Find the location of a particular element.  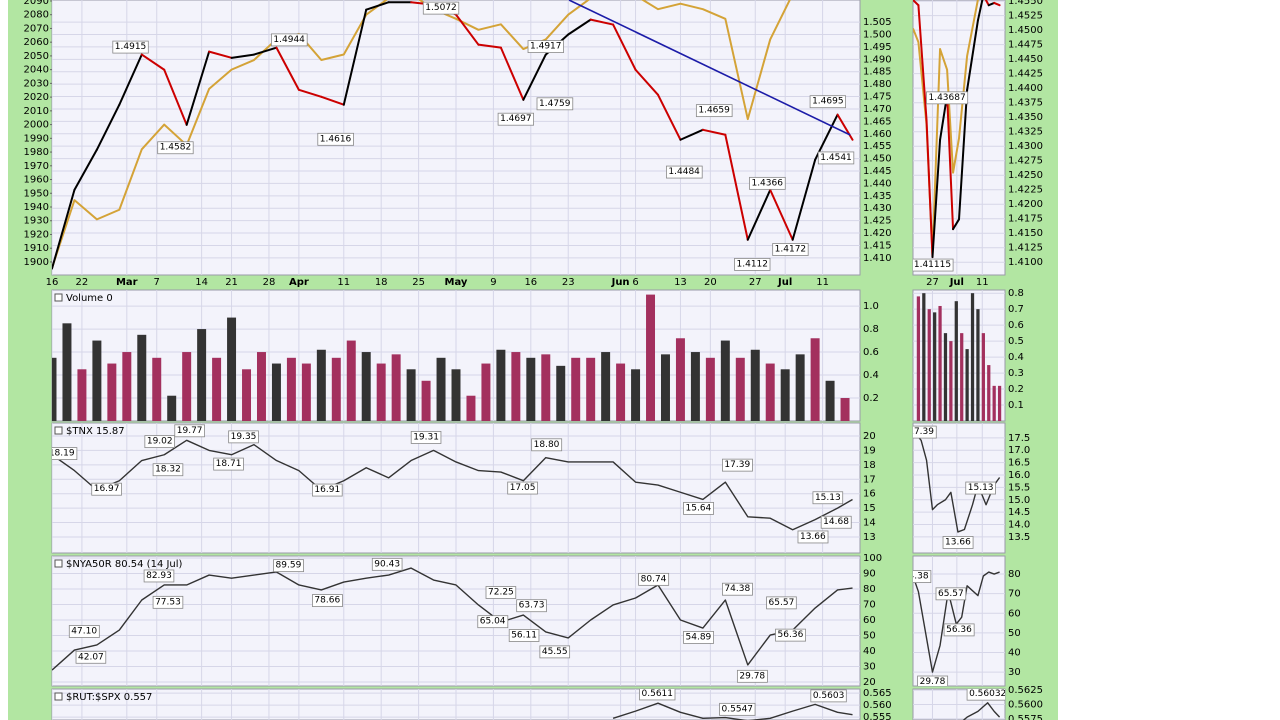

annotation-label: 15.13 is located at coordinates (981, 488).